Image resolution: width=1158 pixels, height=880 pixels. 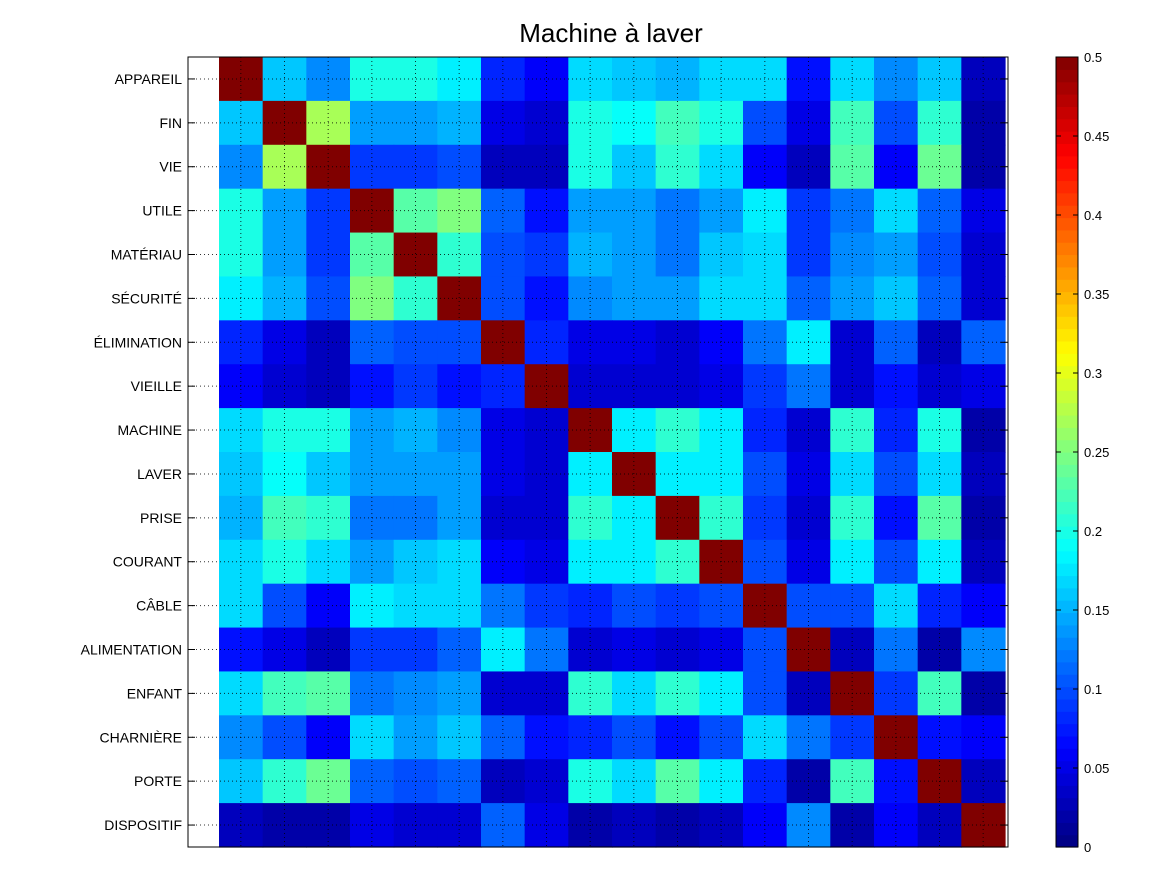 What do you see at coordinates (148, 562) in the screenshot?
I see `y-tick-label: COURANT` at bounding box center [148, 562].